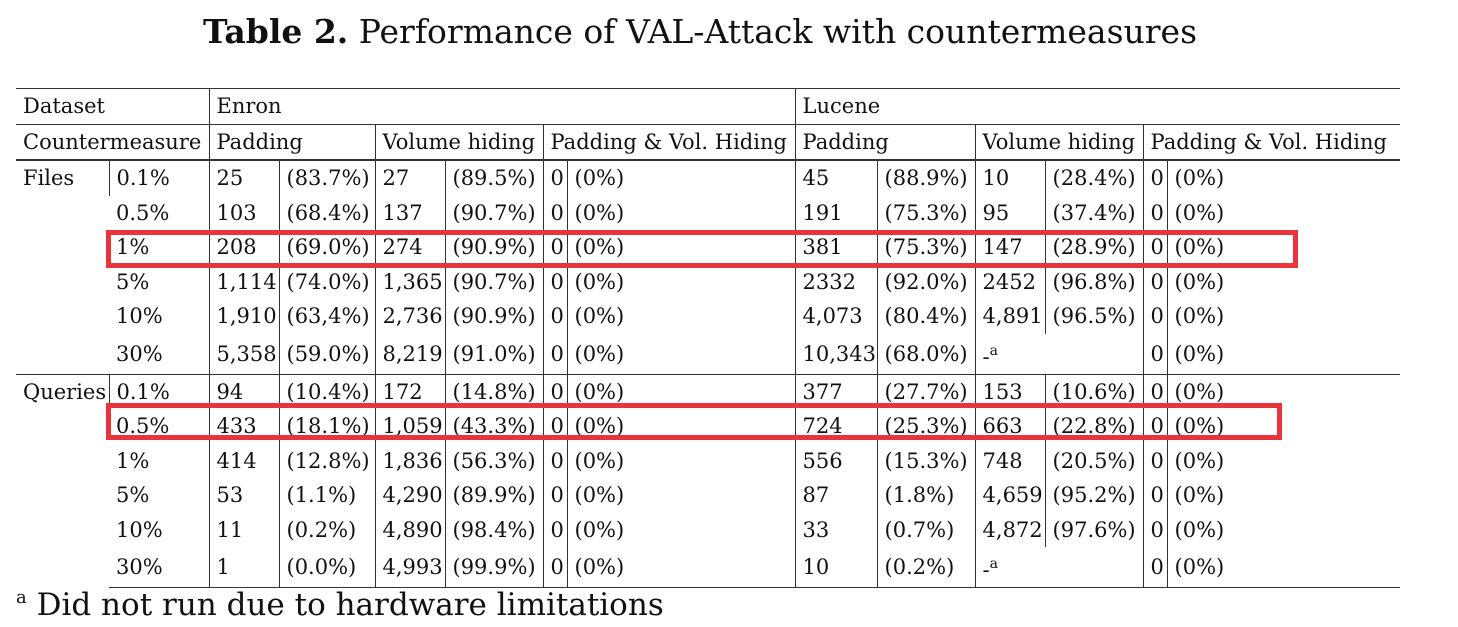 The image size is (1458, 627). Describe the element at coordinates (1010, 177) in the screenshot. I see `lucene-volume-hiding-count: 10` at that location.